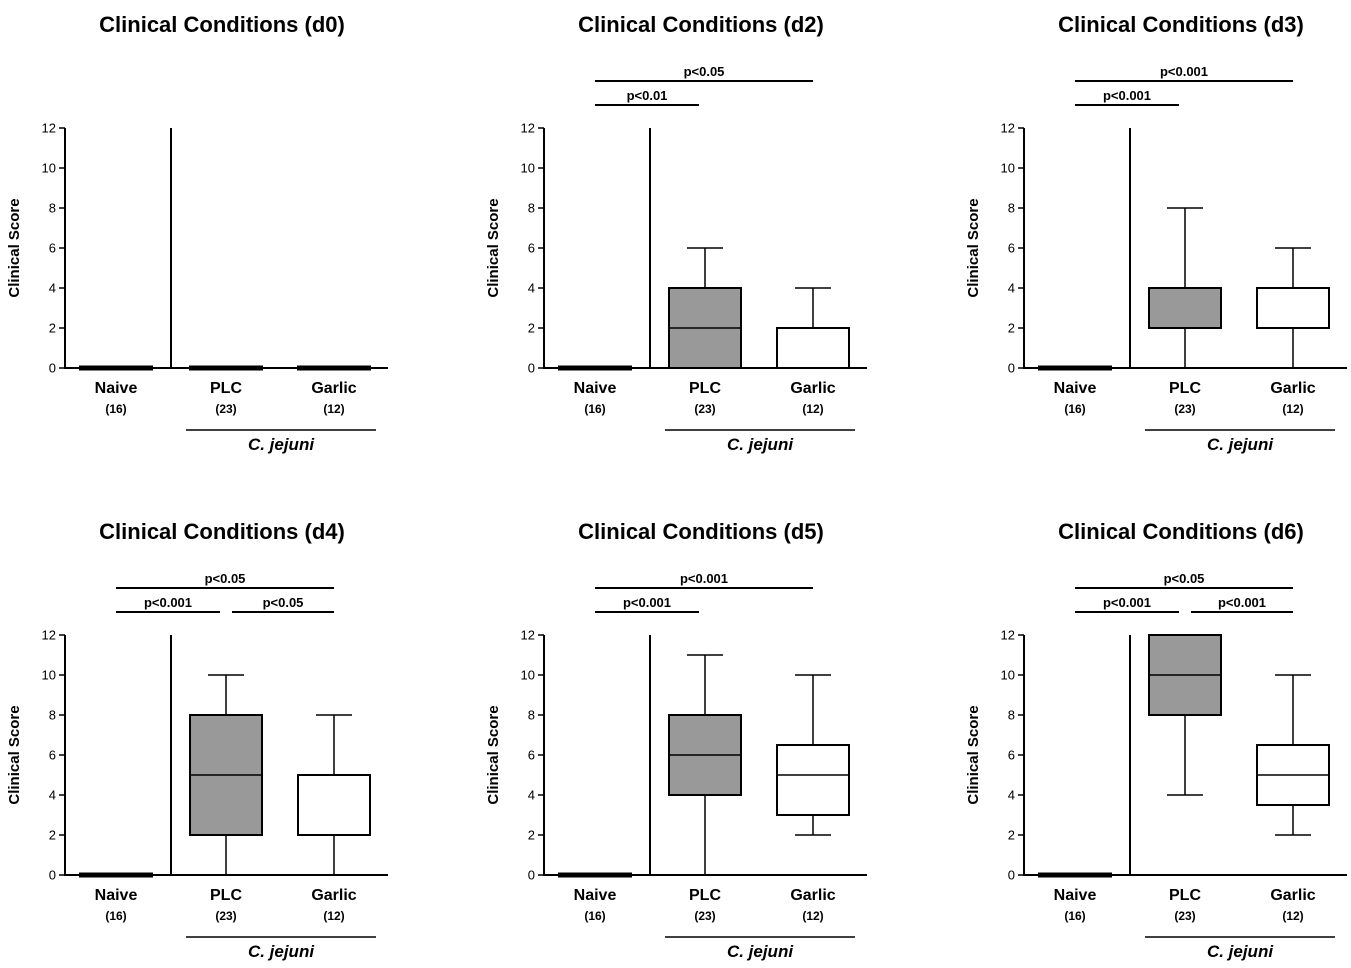  I want to click on significance-label: p<0.01, so click(647, 95).